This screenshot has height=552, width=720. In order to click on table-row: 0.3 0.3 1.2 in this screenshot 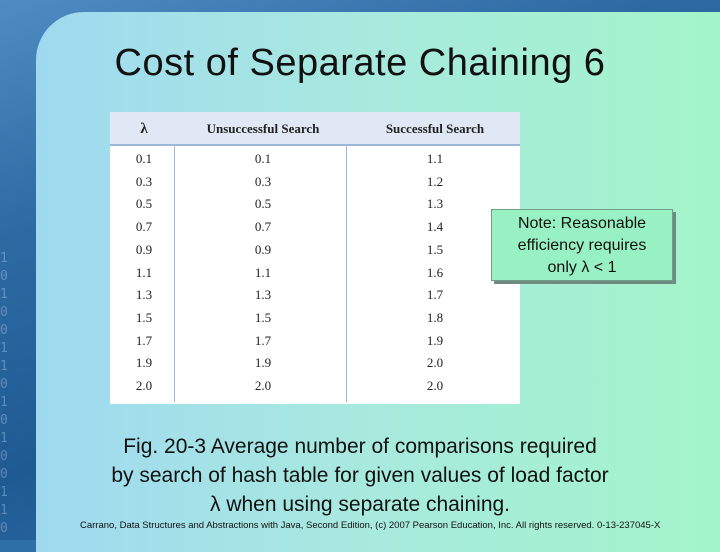, I will do `click(315, 182)`.